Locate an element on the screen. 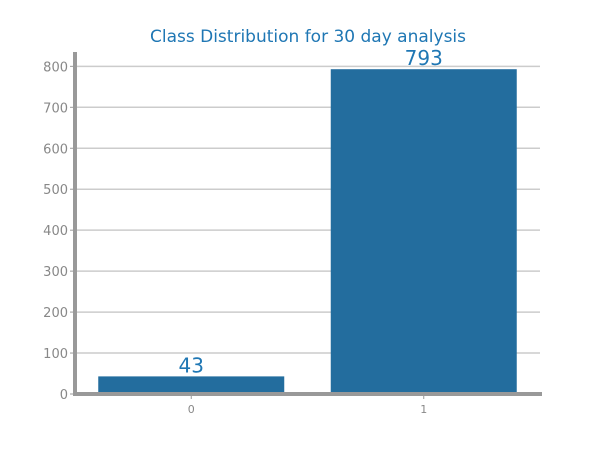  chart-title: Class Distribution for 30 day analysis is located at coordinates (308, 37).